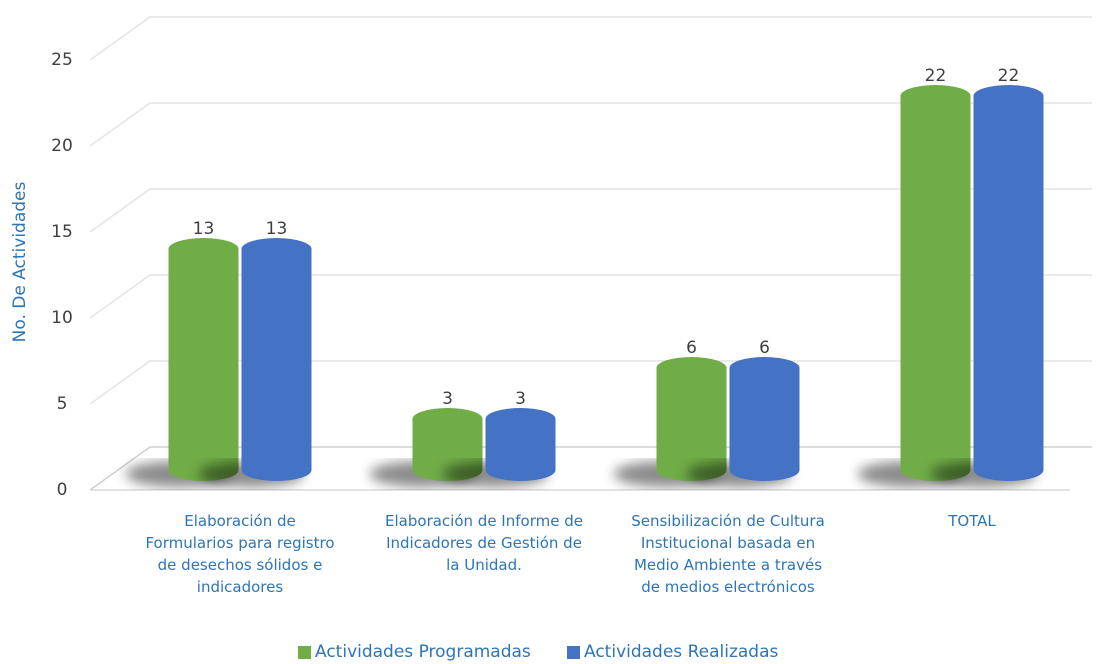 The width and height of the screenshot is (1114, 664). What do you see at coordinates (681, 652) in the screenshot?
I see `legend-label: Actividades Realizadas` at bounding box center [681, 652].